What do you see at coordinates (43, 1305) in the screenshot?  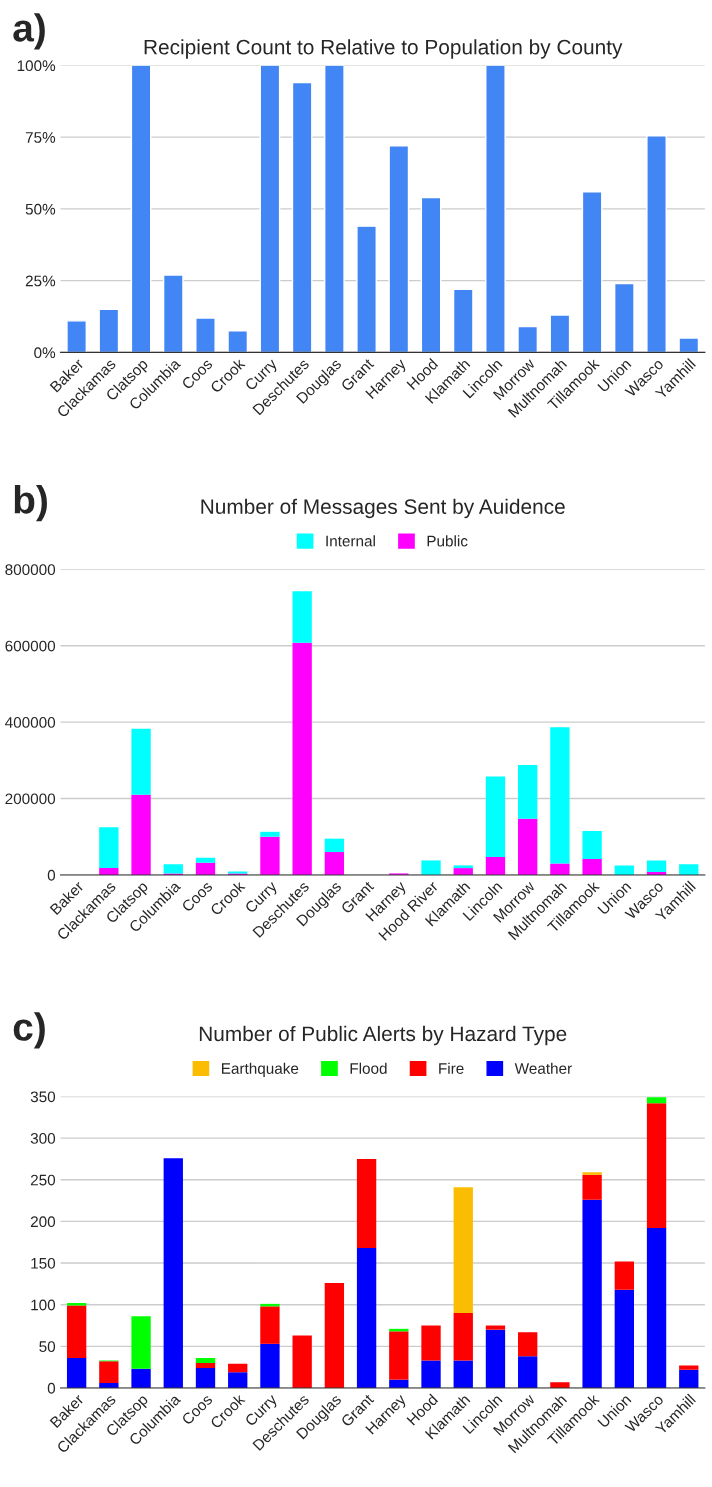 I see `y-tick-label: 100` at bounding box center [43, 1305].